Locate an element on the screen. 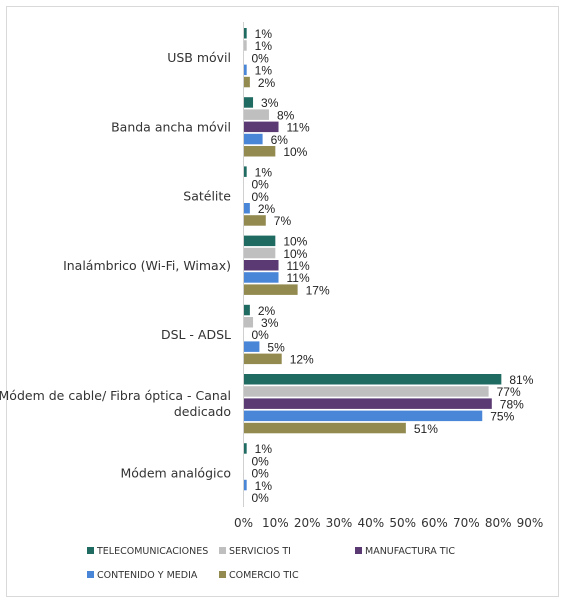  data-label: 81% is located at coordinates (521, 380).